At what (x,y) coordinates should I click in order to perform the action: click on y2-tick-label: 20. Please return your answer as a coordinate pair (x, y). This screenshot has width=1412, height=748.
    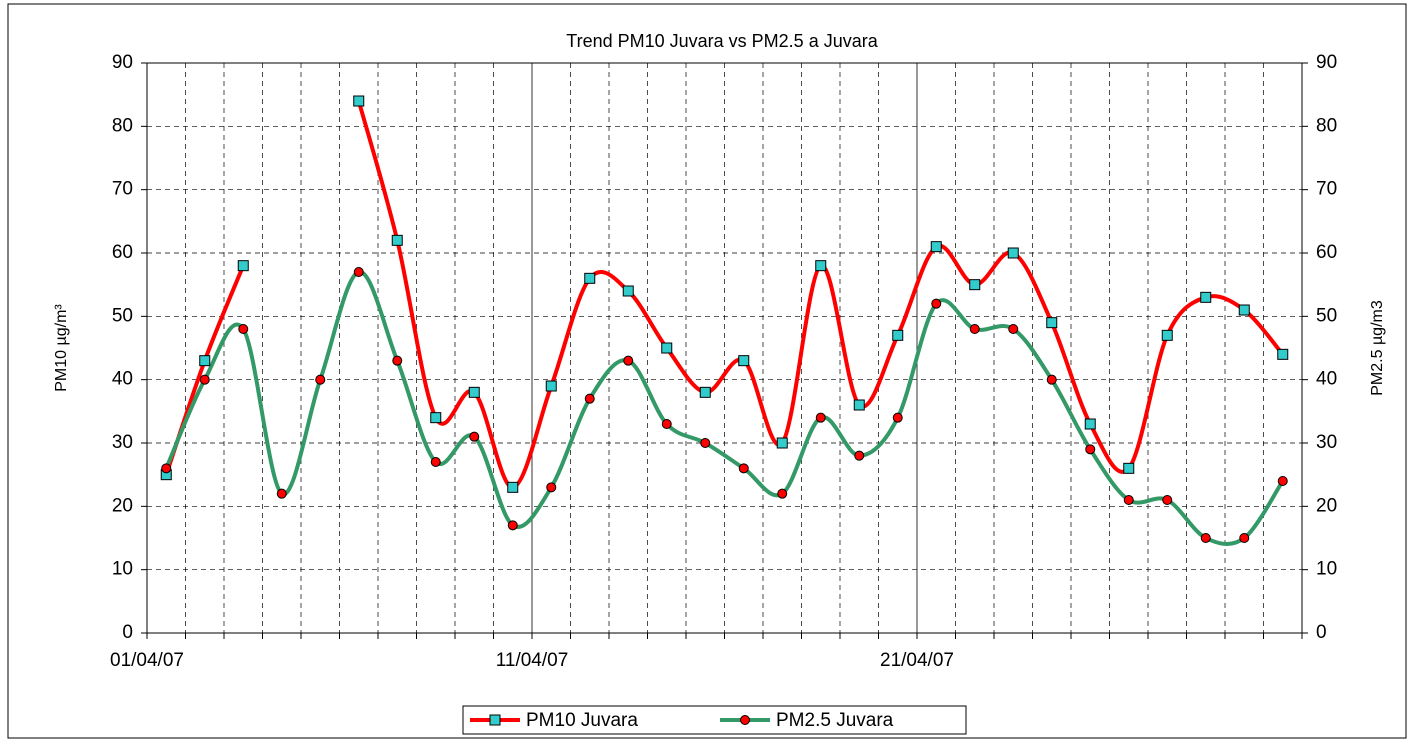
    Looking at the image, I should click on (1326, 505).